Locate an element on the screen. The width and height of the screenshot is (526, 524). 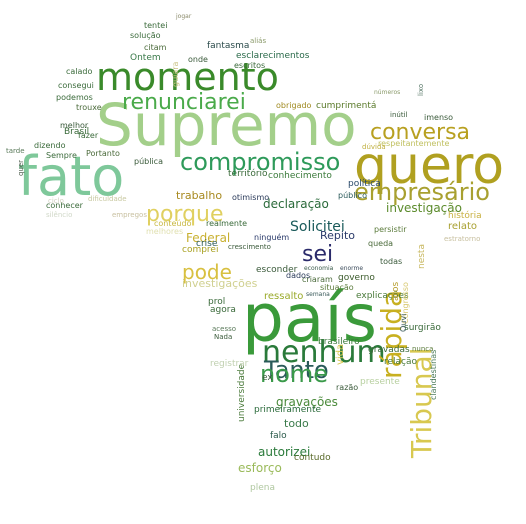
word: renunciarei is located at coordinates (184, 102).